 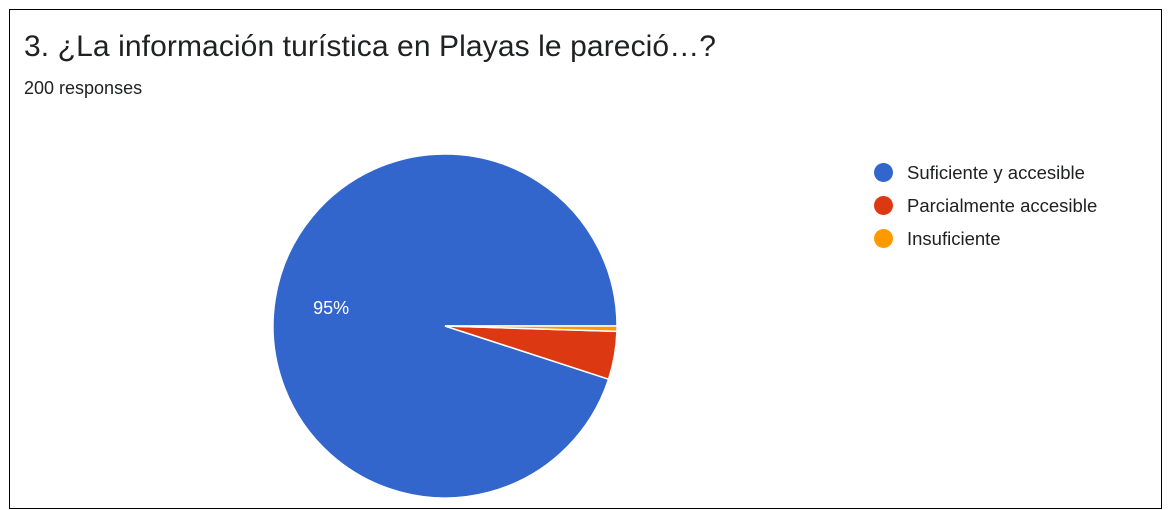 I want to click on legend-item-suficiente: Suficiente y accesible, so click(x=985, y=172).